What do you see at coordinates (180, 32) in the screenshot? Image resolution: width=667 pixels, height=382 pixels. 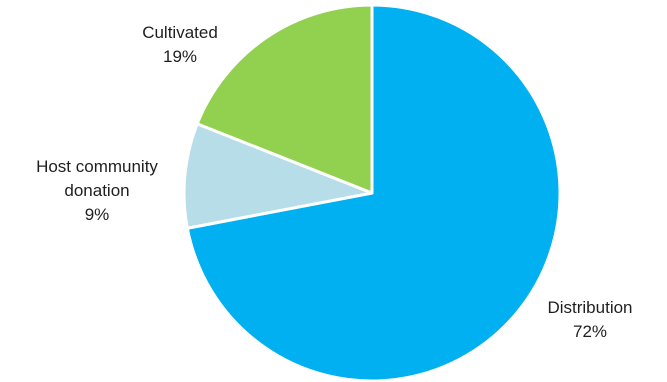 I see `pie-category-label: Cultivated` at bounding box center [180, 32].